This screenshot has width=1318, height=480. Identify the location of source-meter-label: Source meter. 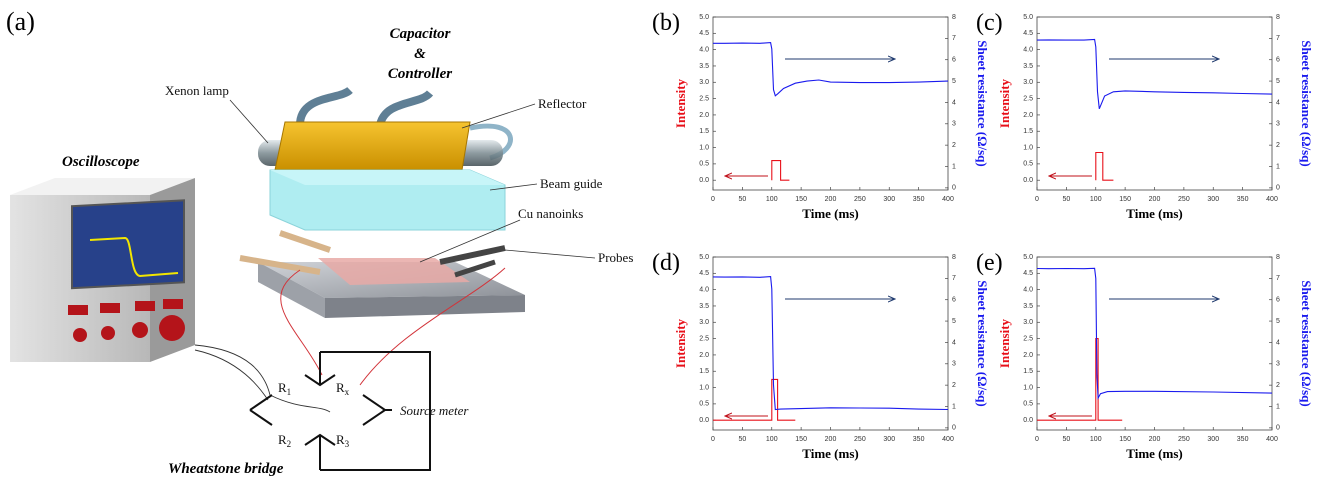
(434, 410).